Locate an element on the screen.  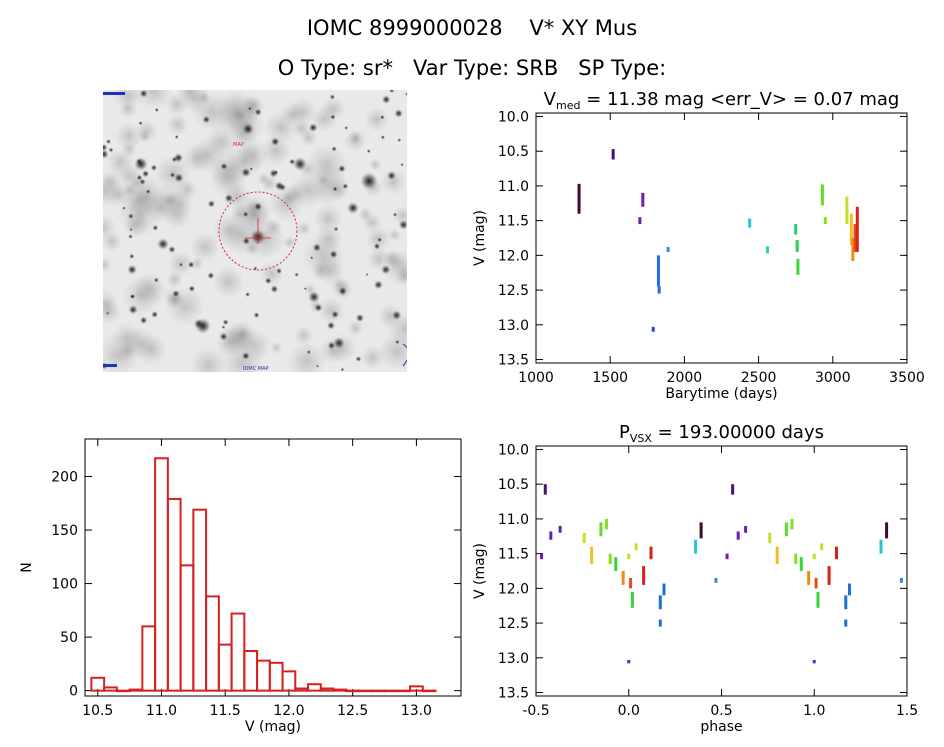
finder-star-field is located at coordinates (255, 231).